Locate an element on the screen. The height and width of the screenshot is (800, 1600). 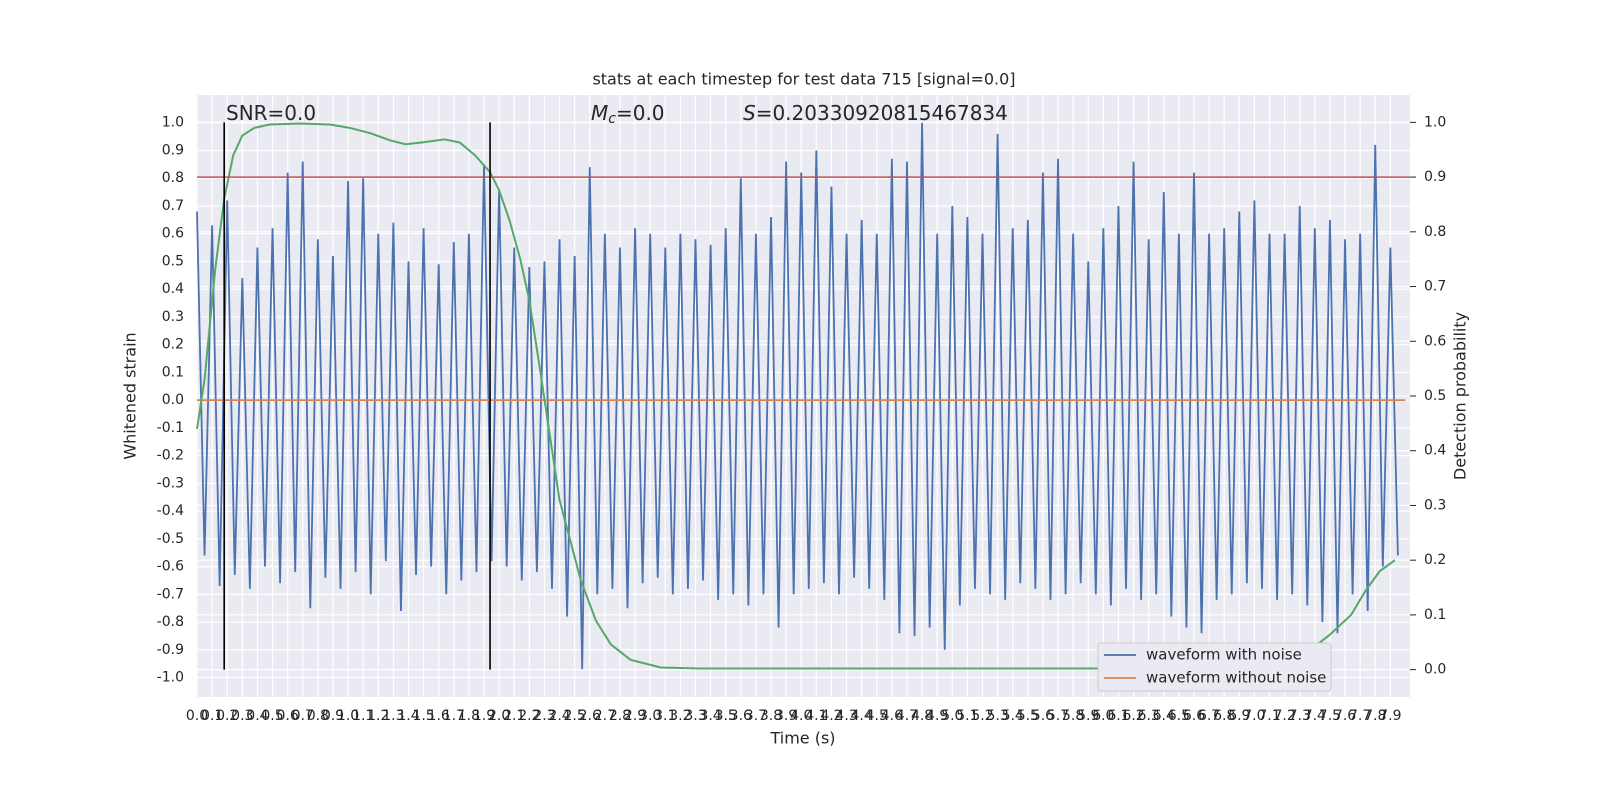
y-tick-label: 0.6 is located at coordinates (173, 234).